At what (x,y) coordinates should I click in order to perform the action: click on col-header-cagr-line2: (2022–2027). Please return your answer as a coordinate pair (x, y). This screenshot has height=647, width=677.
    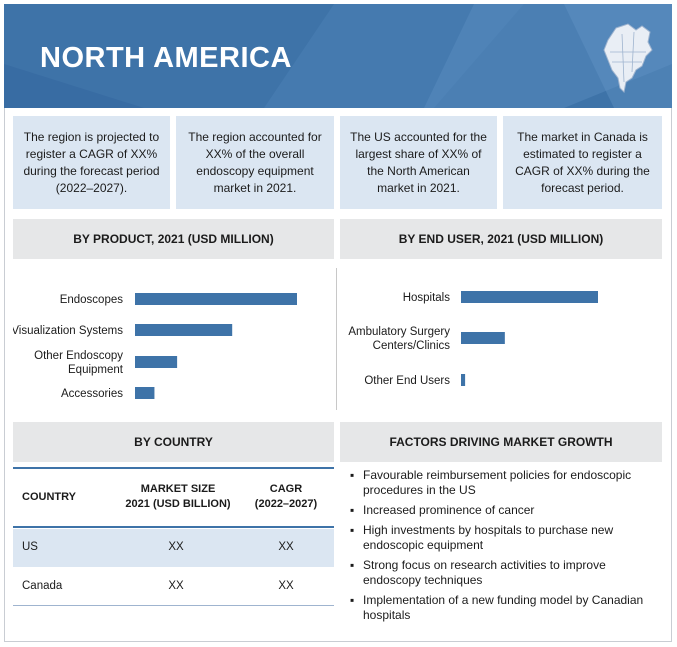
    Looking at the image, I should click on (286, 504).